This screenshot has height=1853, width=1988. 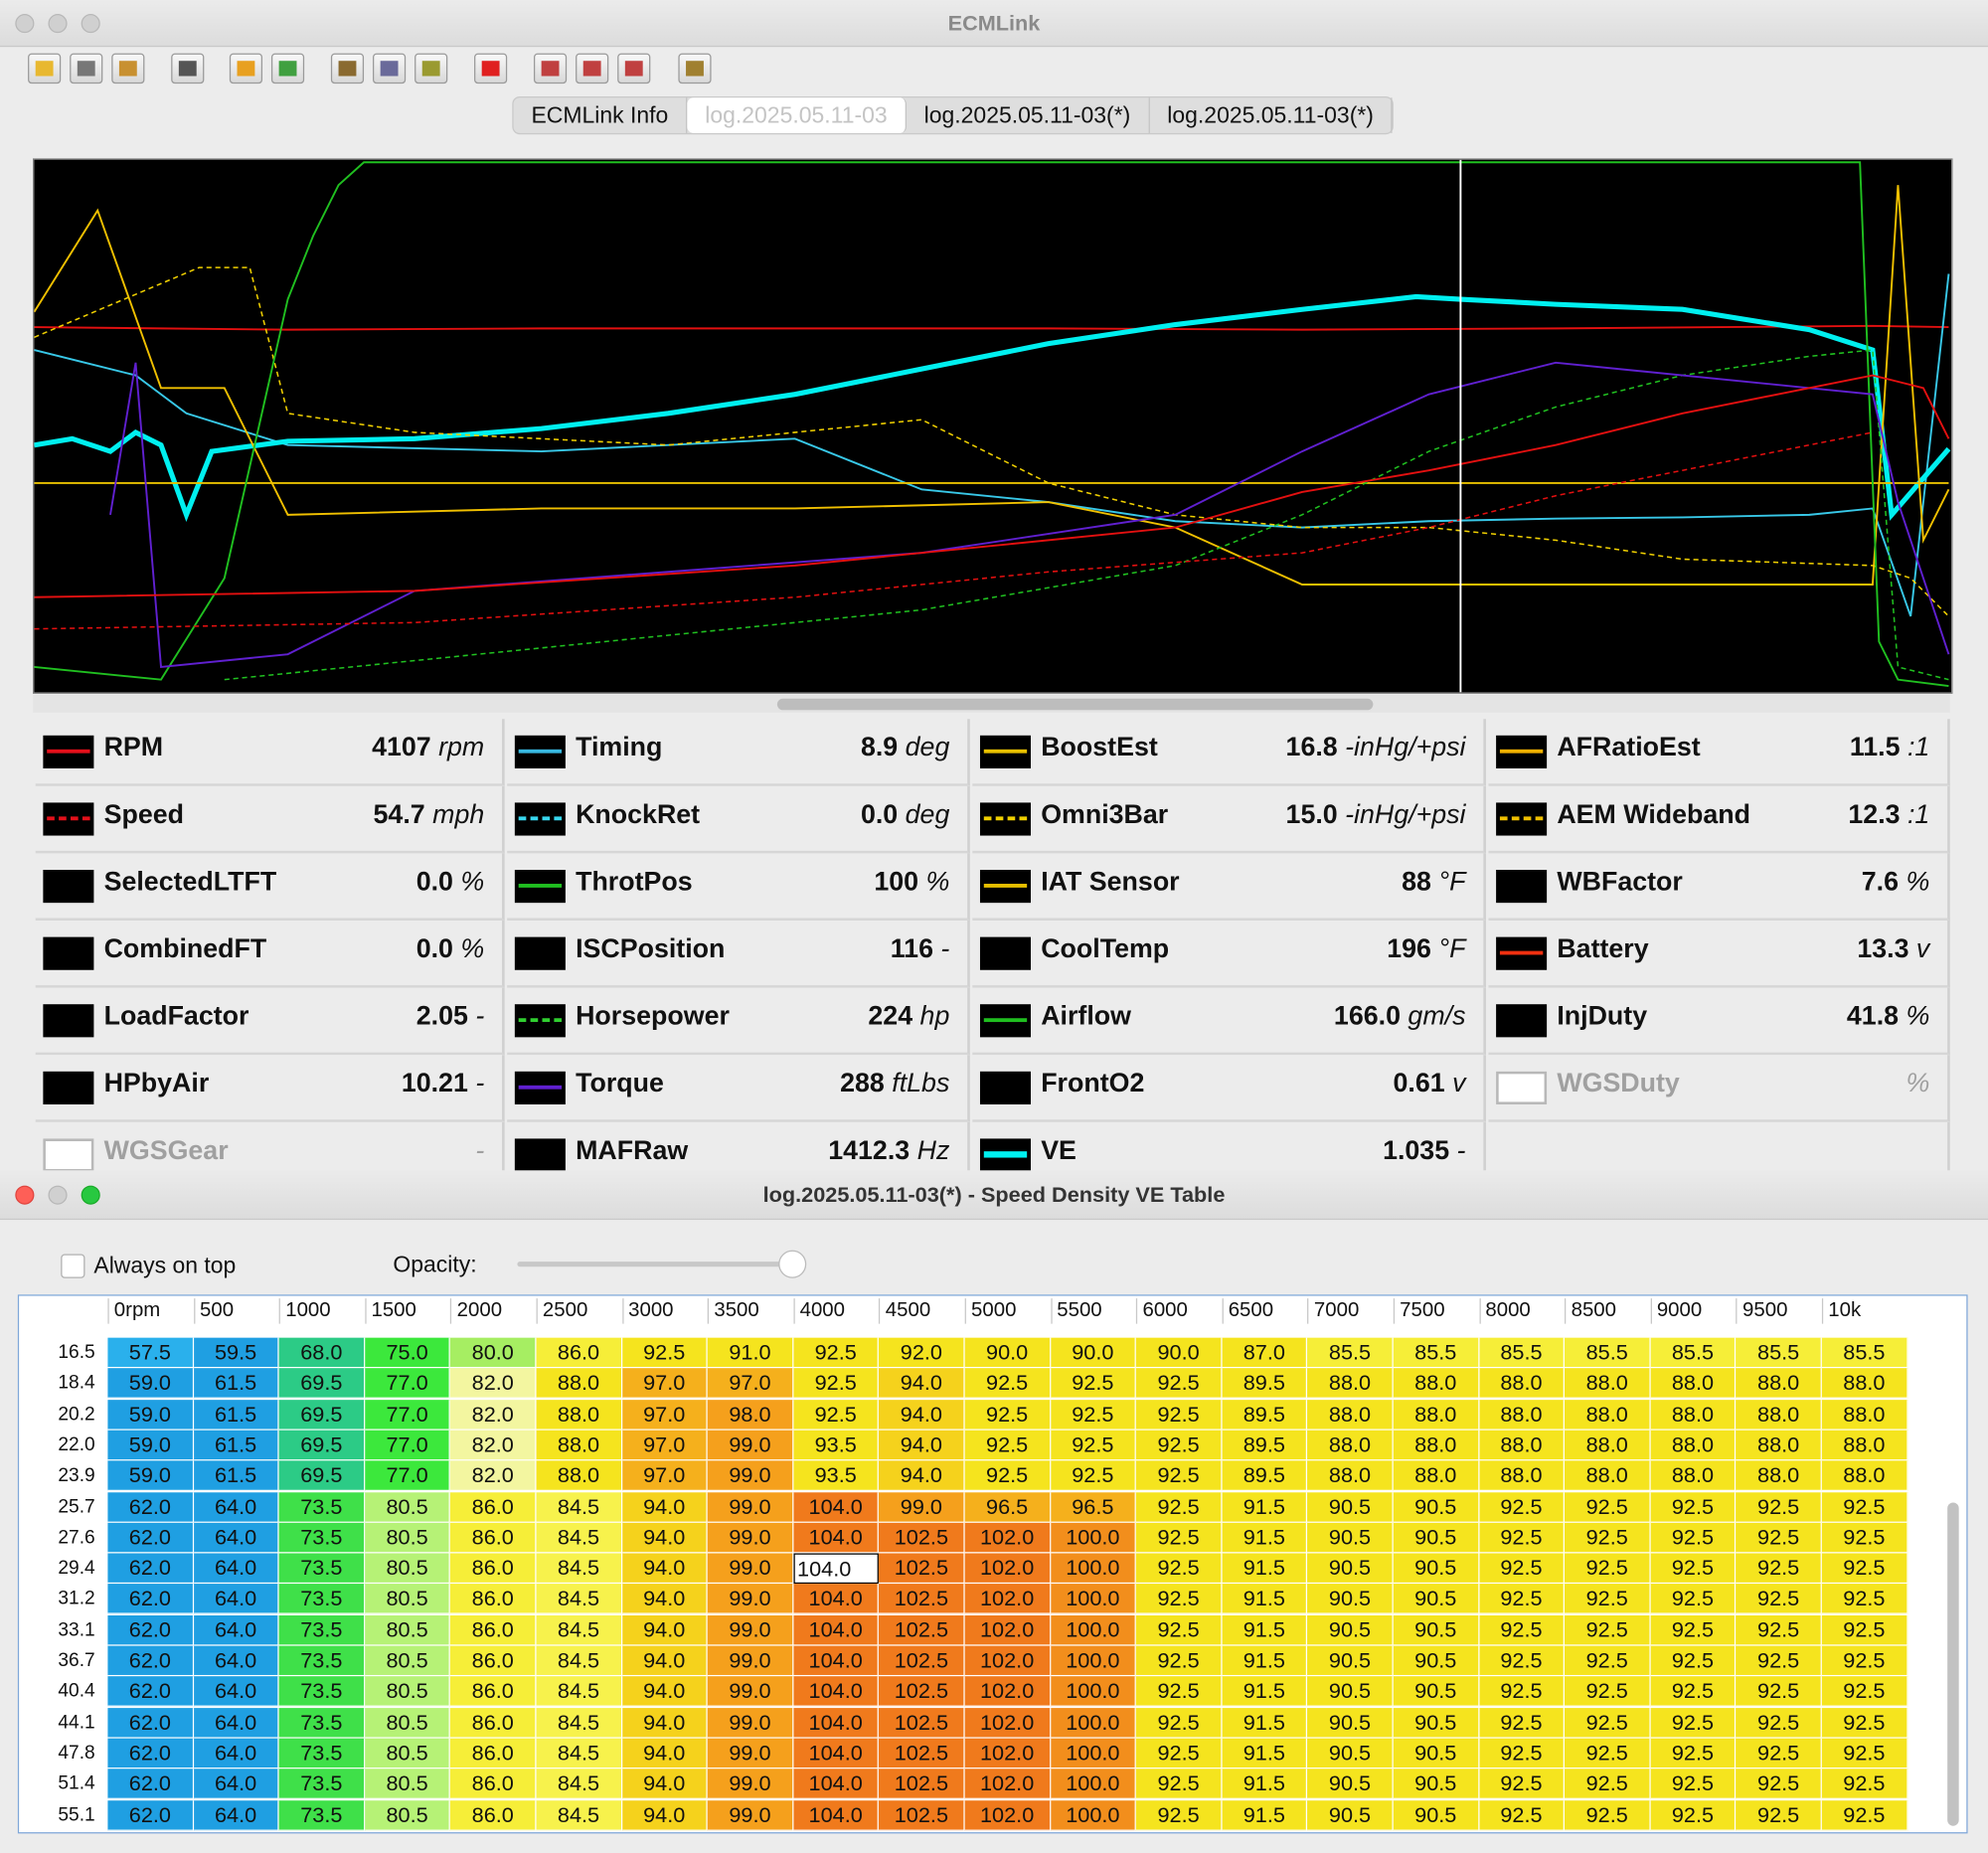 What do you see at coordinates (601, 115) in the screenshot?
I see `tab: ECMLink Info` at bounding box center [601, 115].